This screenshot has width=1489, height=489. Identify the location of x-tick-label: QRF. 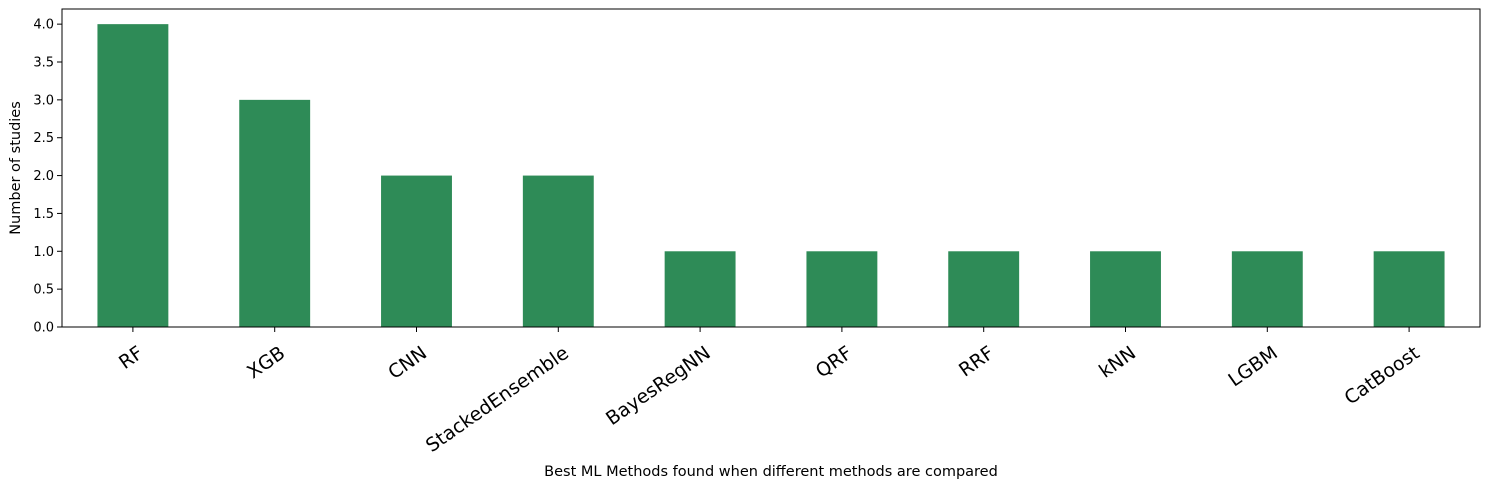
(834, 362).